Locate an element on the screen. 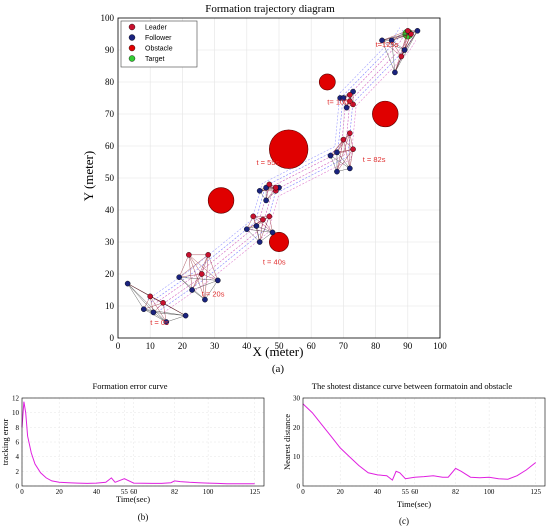 The height and width of the screenshot is (531, 550). formation-group: t = 20s is located at coordinates (200, 277).